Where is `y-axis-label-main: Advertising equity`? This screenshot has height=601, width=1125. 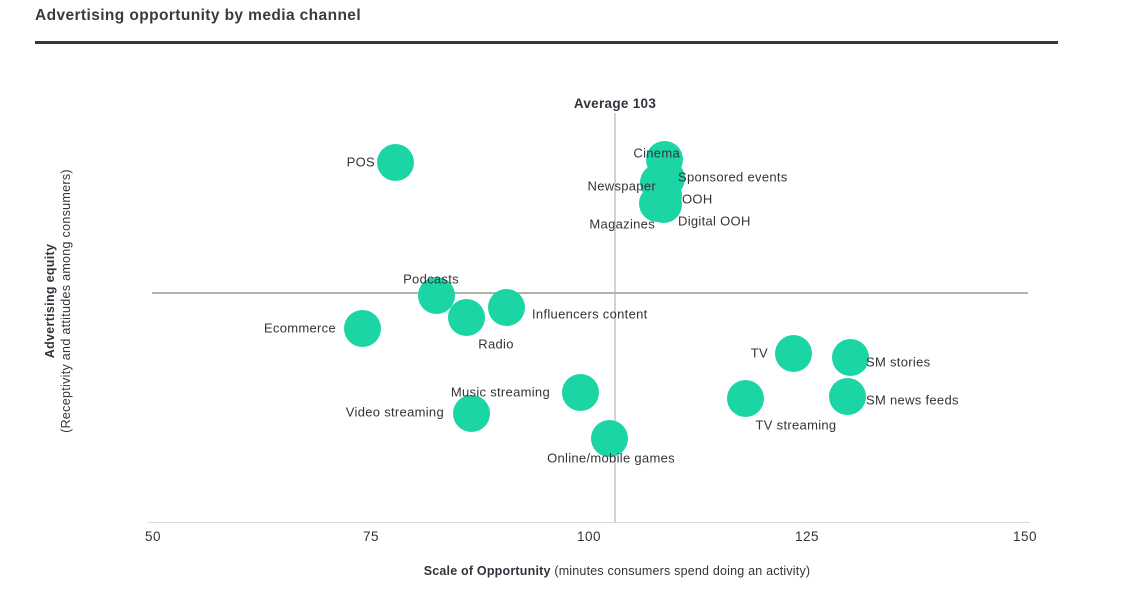
y-axis-label-main: Advertising equity is located at coordinates (50, 301).